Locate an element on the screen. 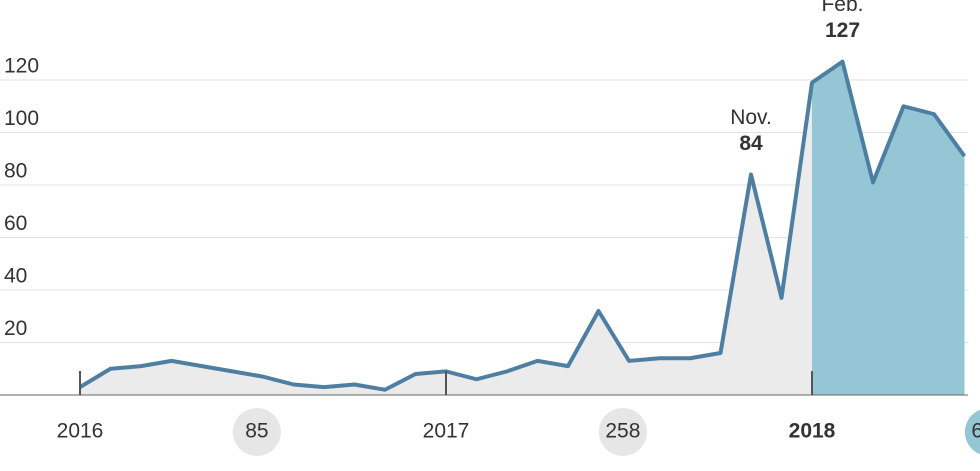 Image resolution: width=980 pixels, height=471 pixels. year-total: 258 is located at coordinates (622, 431).